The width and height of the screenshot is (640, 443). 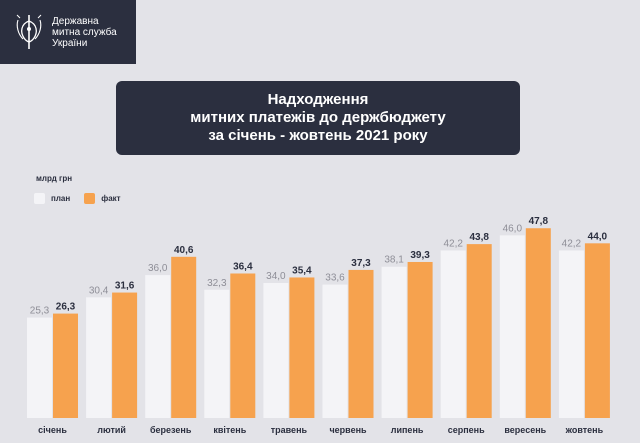 What do you see at coordinates (572, 243) in the screenshot?
I see `data-label-plan-10: 42,2` at bounding box center [572, 243].